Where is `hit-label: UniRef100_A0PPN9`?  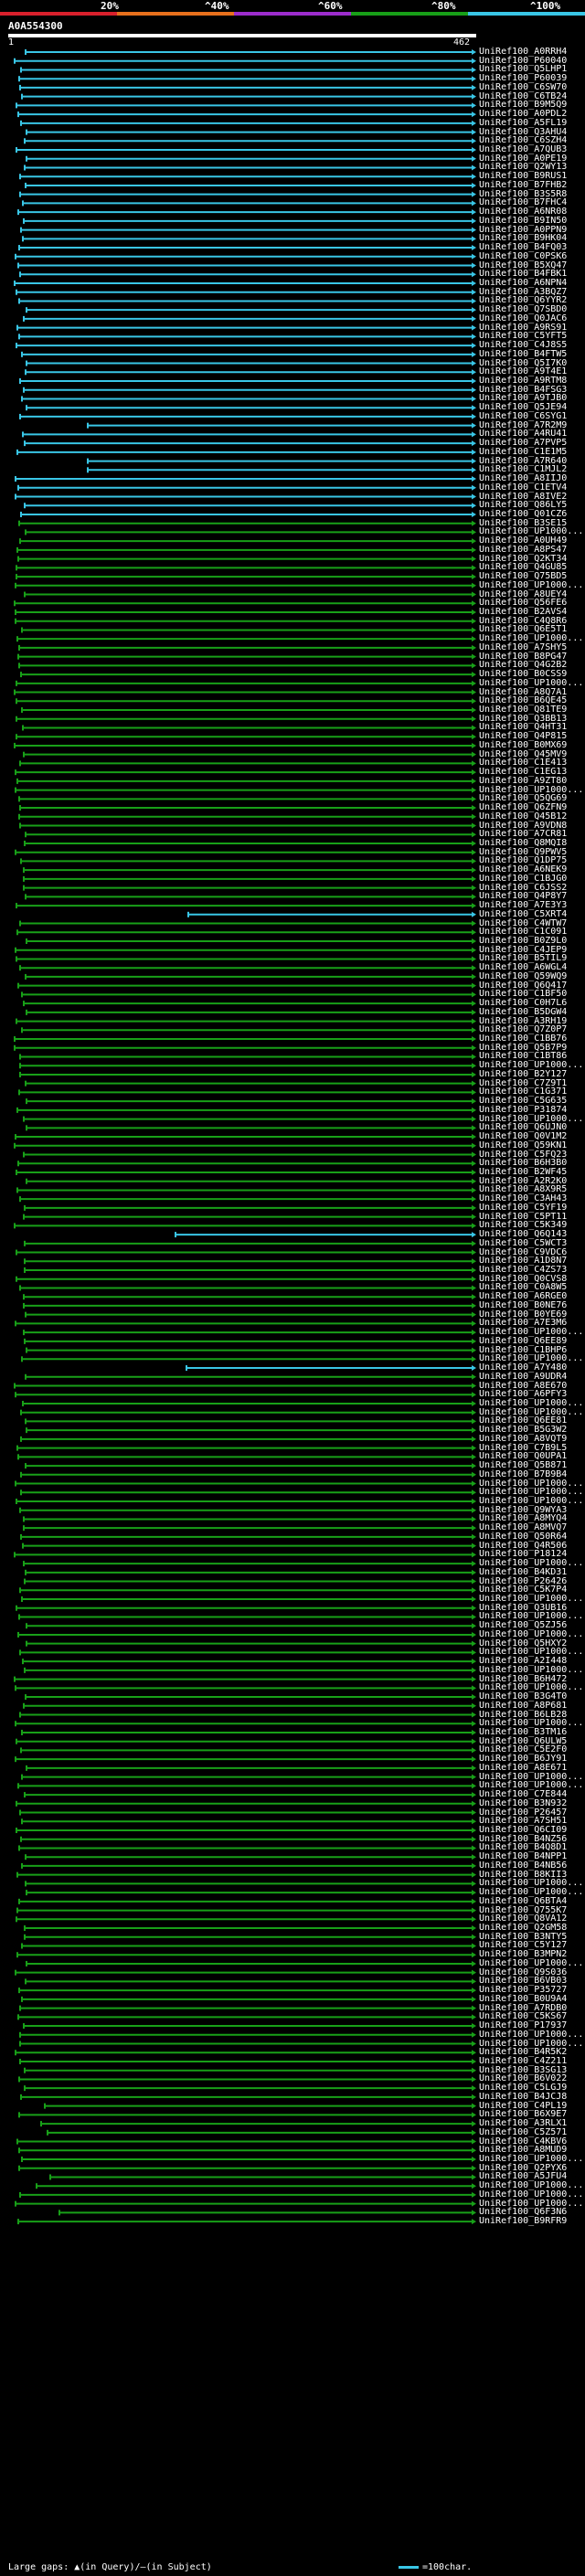 hit-label: UniRef100_A0PPN9 is located at coordinates (523, 229).